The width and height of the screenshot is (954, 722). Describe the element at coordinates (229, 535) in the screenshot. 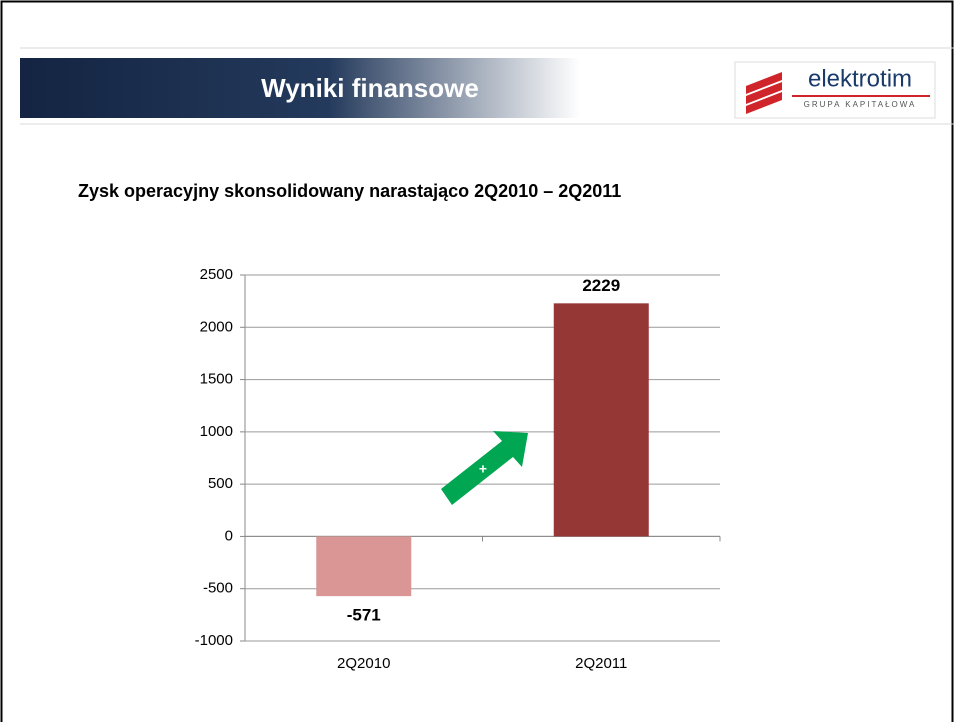

I see `y-tick-label: 0` at that location.